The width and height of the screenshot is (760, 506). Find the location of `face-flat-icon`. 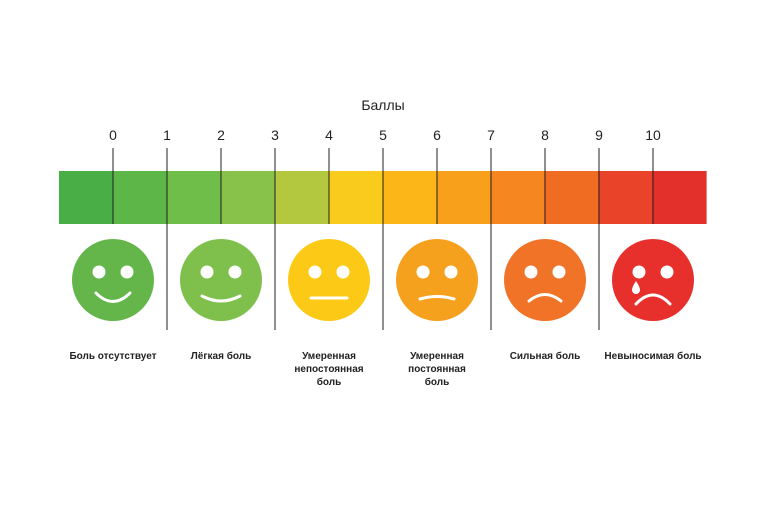

face-flat-icon is located at coordinates (437, 280).